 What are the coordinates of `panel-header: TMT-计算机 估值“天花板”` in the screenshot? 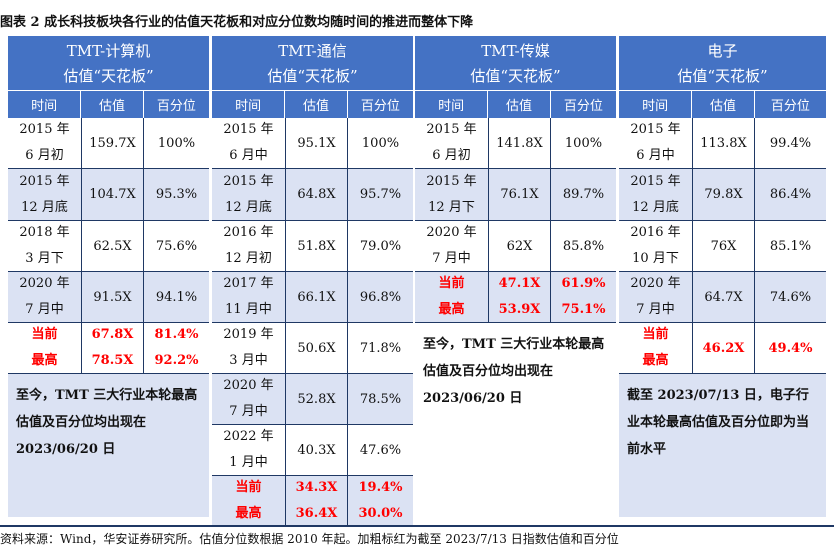 It's located at (108, 63).